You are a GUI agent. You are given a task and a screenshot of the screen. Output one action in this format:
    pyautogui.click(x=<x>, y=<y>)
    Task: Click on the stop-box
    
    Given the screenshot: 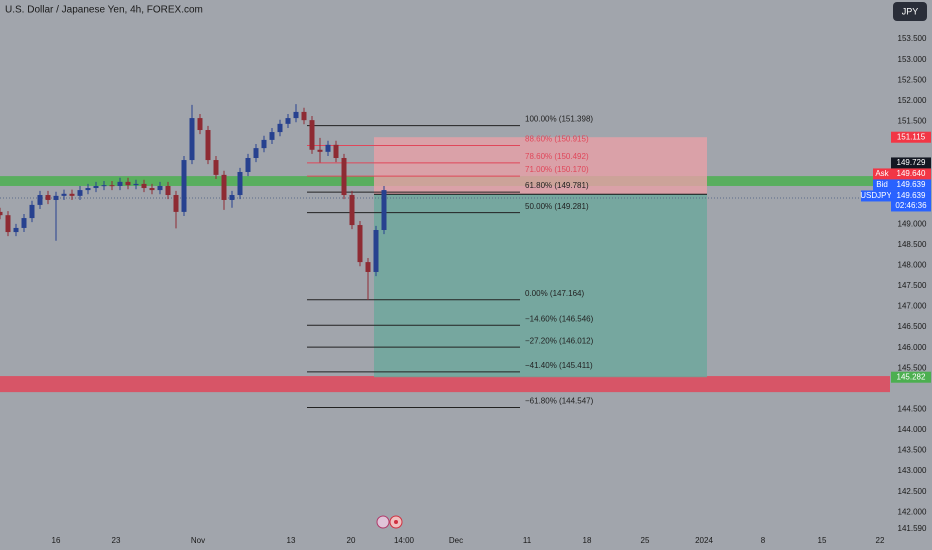 What is the action you would take?
    pyautogui.click(x=540, y=166)
    